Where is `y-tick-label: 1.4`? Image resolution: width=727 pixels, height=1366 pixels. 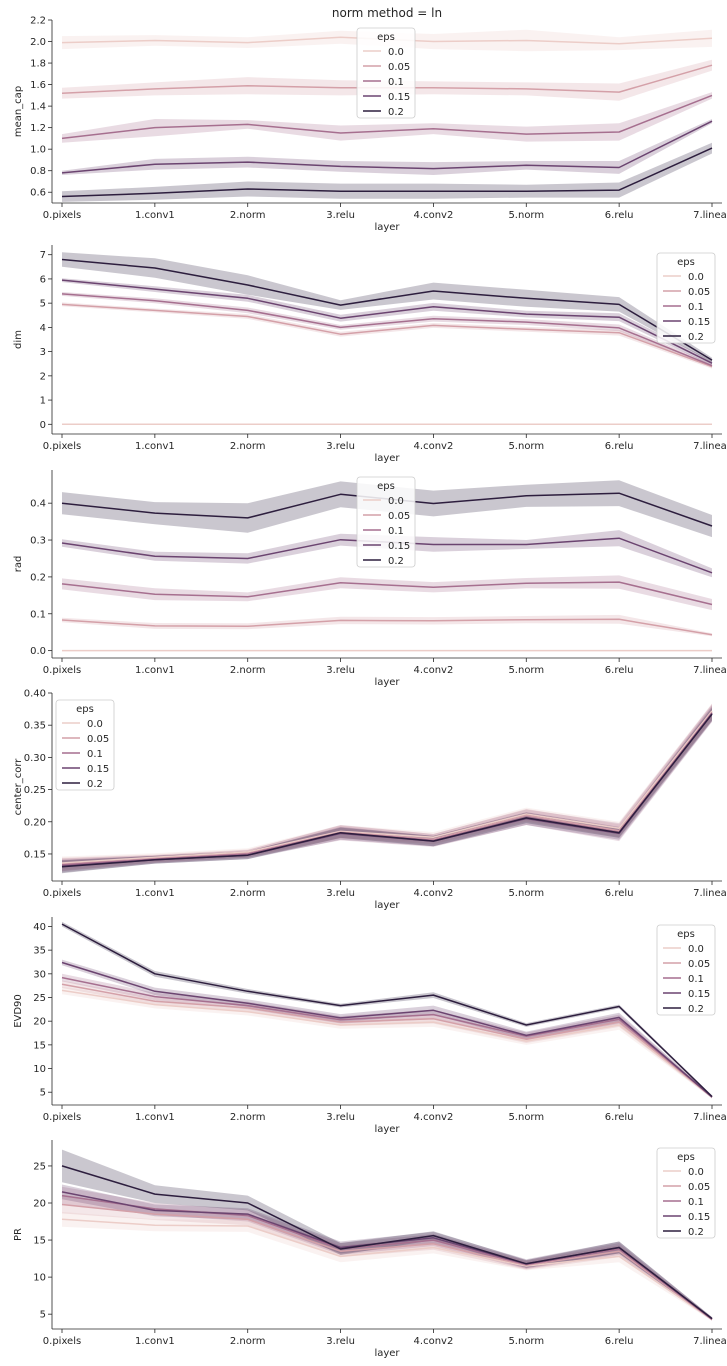 y-tick-label: 1.4 is located at coordinates (38, 107).